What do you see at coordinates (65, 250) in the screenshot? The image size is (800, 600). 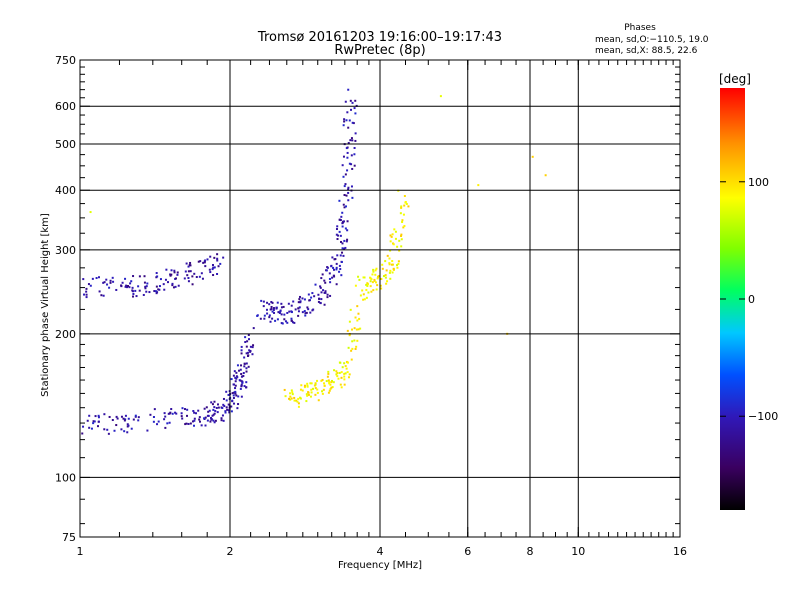 I see `y-tick-label: 300` at bounding box center [65, 250].